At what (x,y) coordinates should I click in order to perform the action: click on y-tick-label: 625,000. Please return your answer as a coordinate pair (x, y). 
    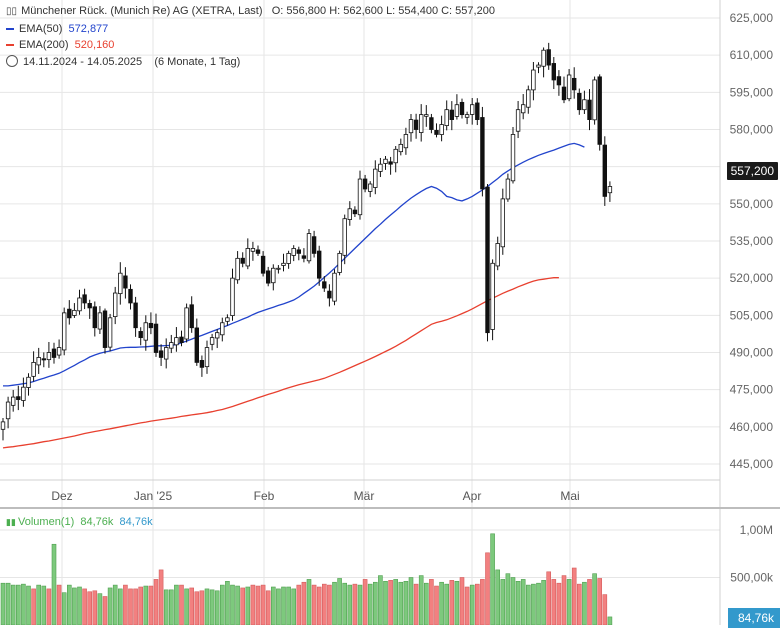
    Looking at the image, I should click on (752, 18).